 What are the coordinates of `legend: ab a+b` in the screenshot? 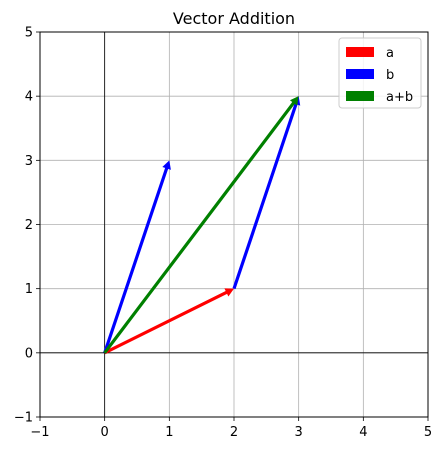 It's located at (380, 73).